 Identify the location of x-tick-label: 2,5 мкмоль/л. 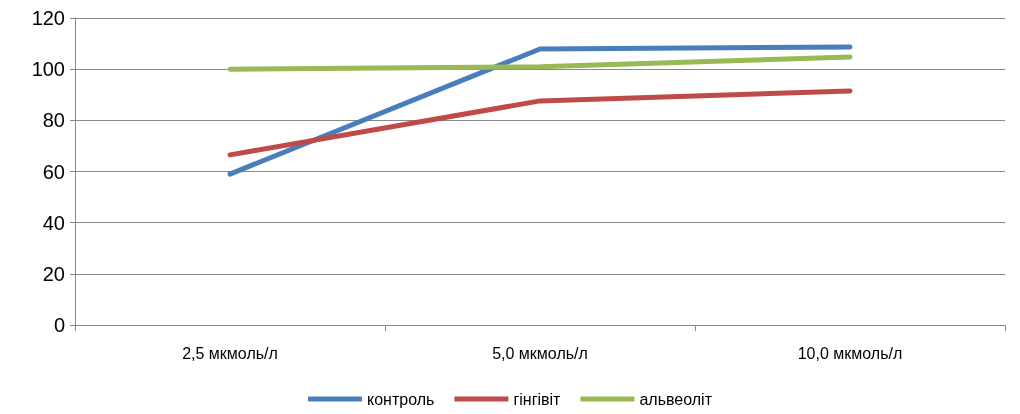
(230, 353).